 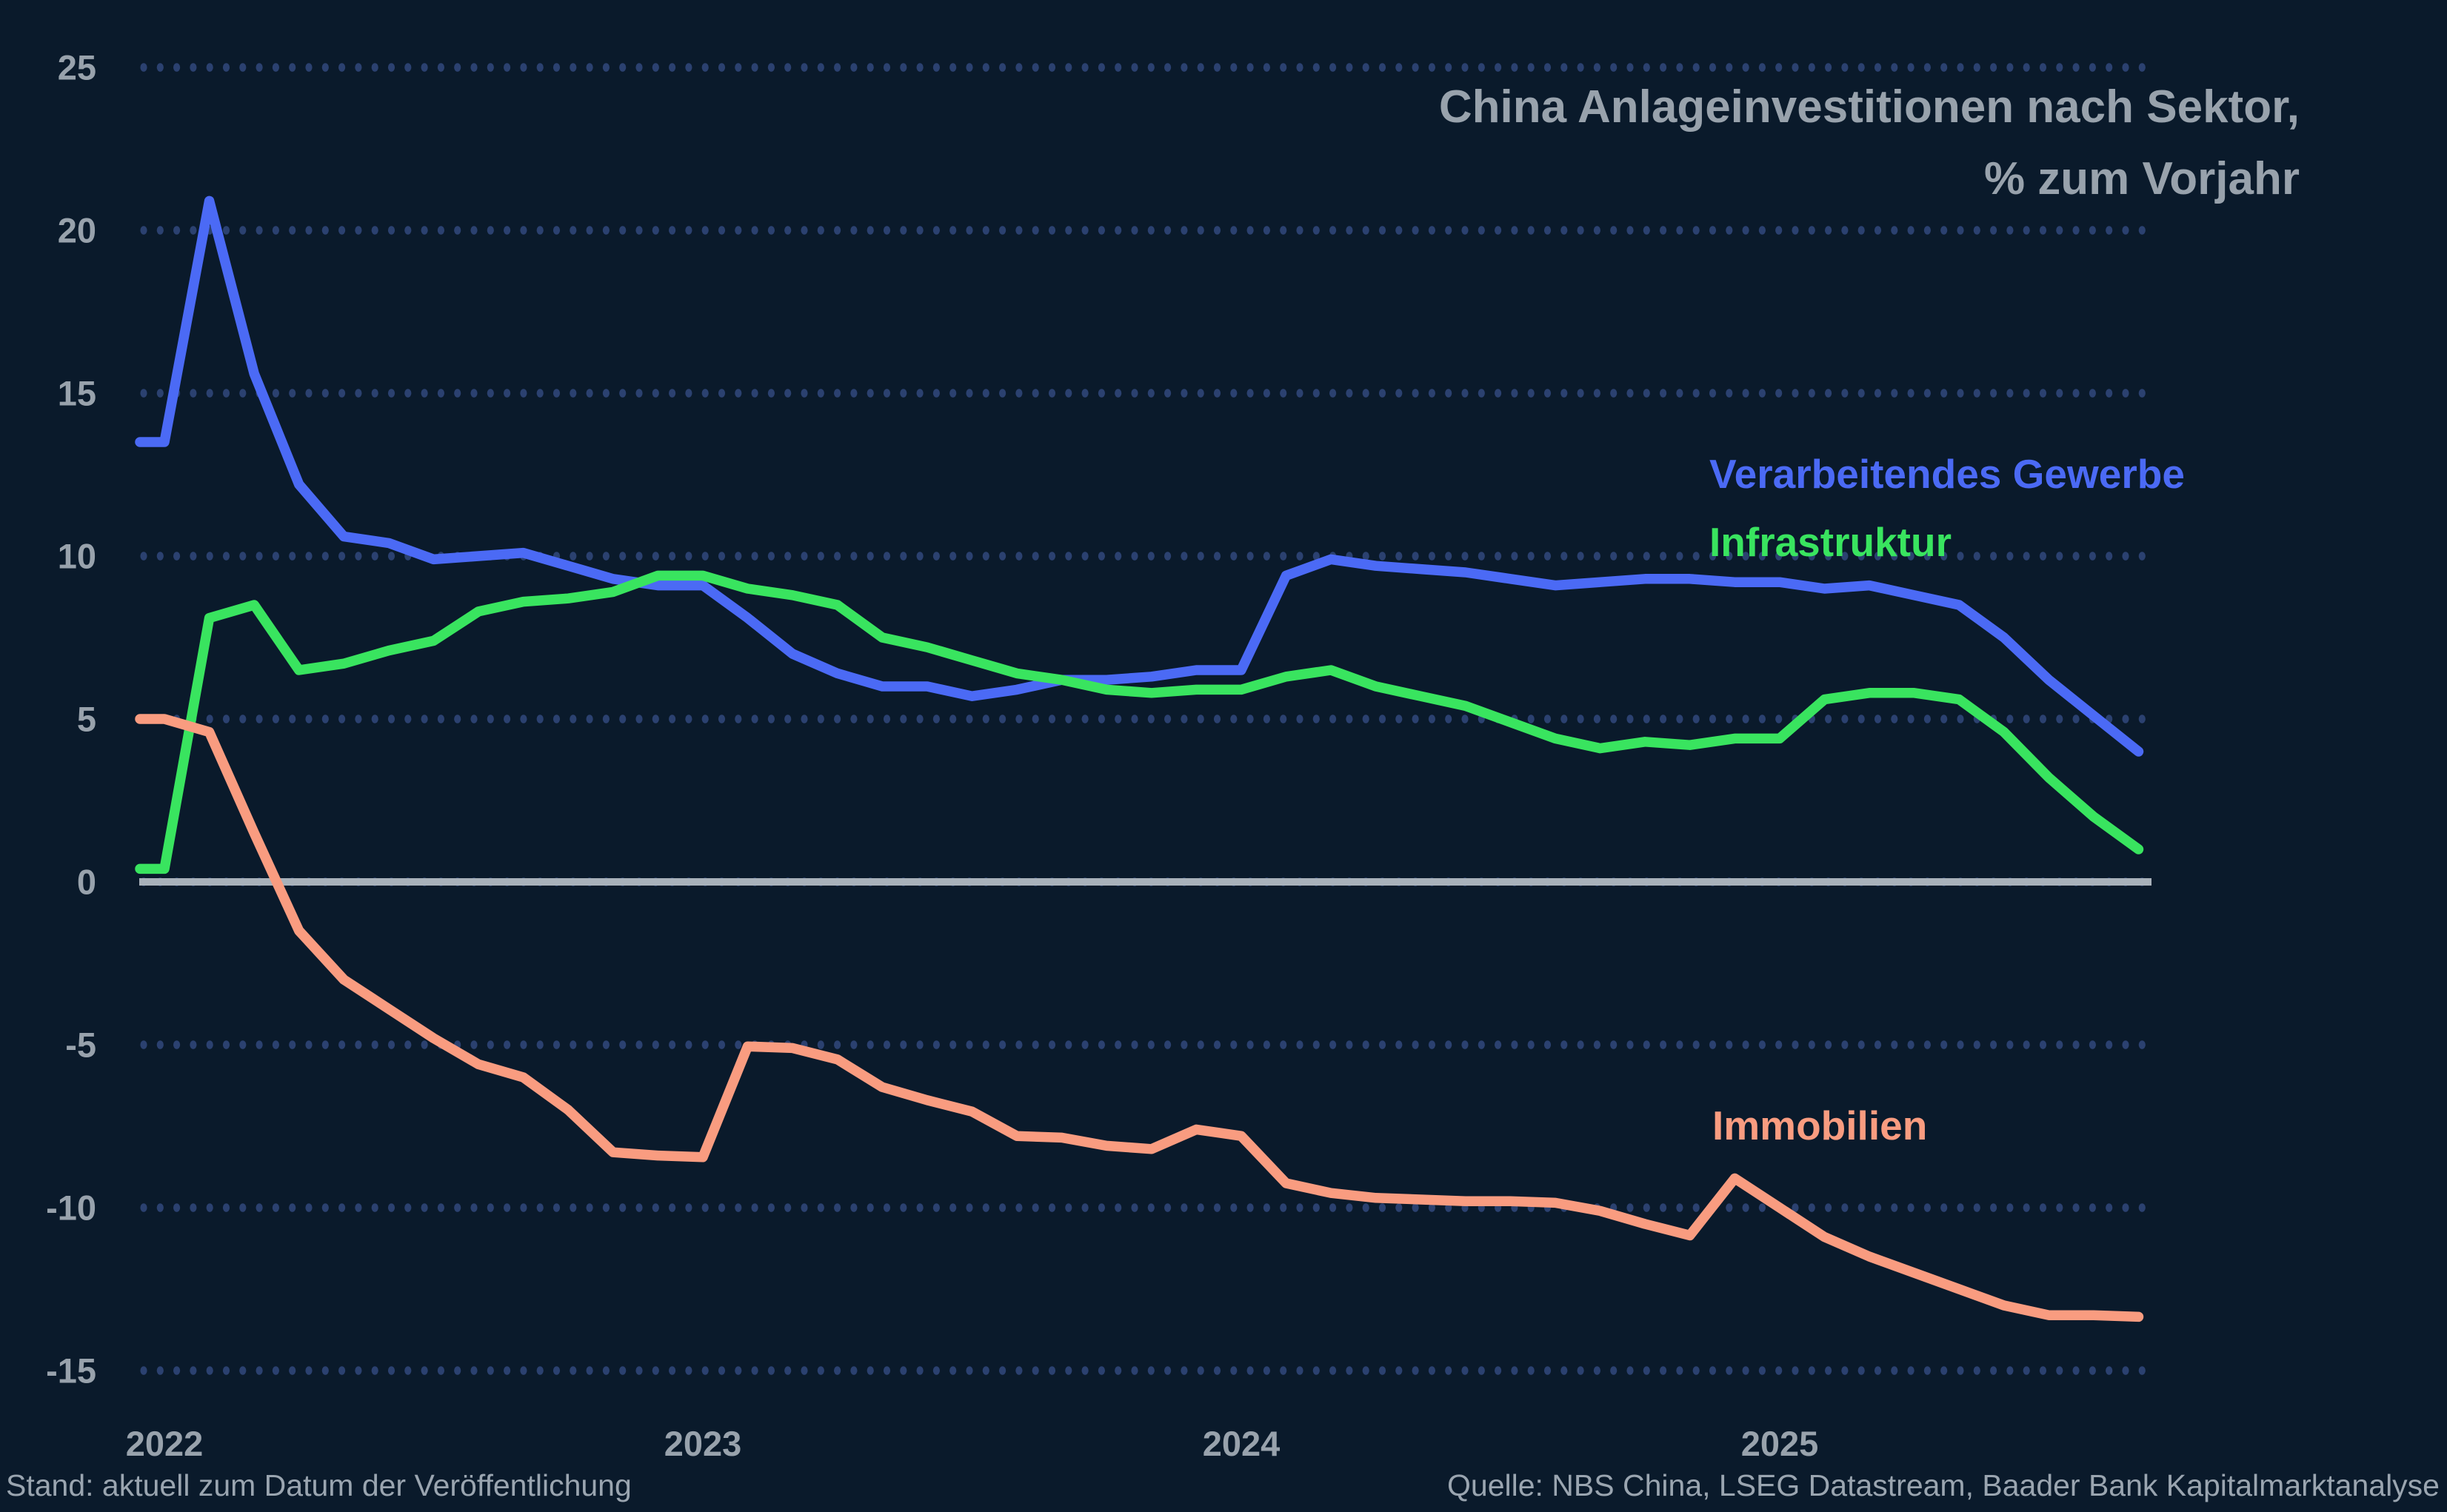 I want to click on x-tick-label-2023: 2023, so click(x=703, y=1443).